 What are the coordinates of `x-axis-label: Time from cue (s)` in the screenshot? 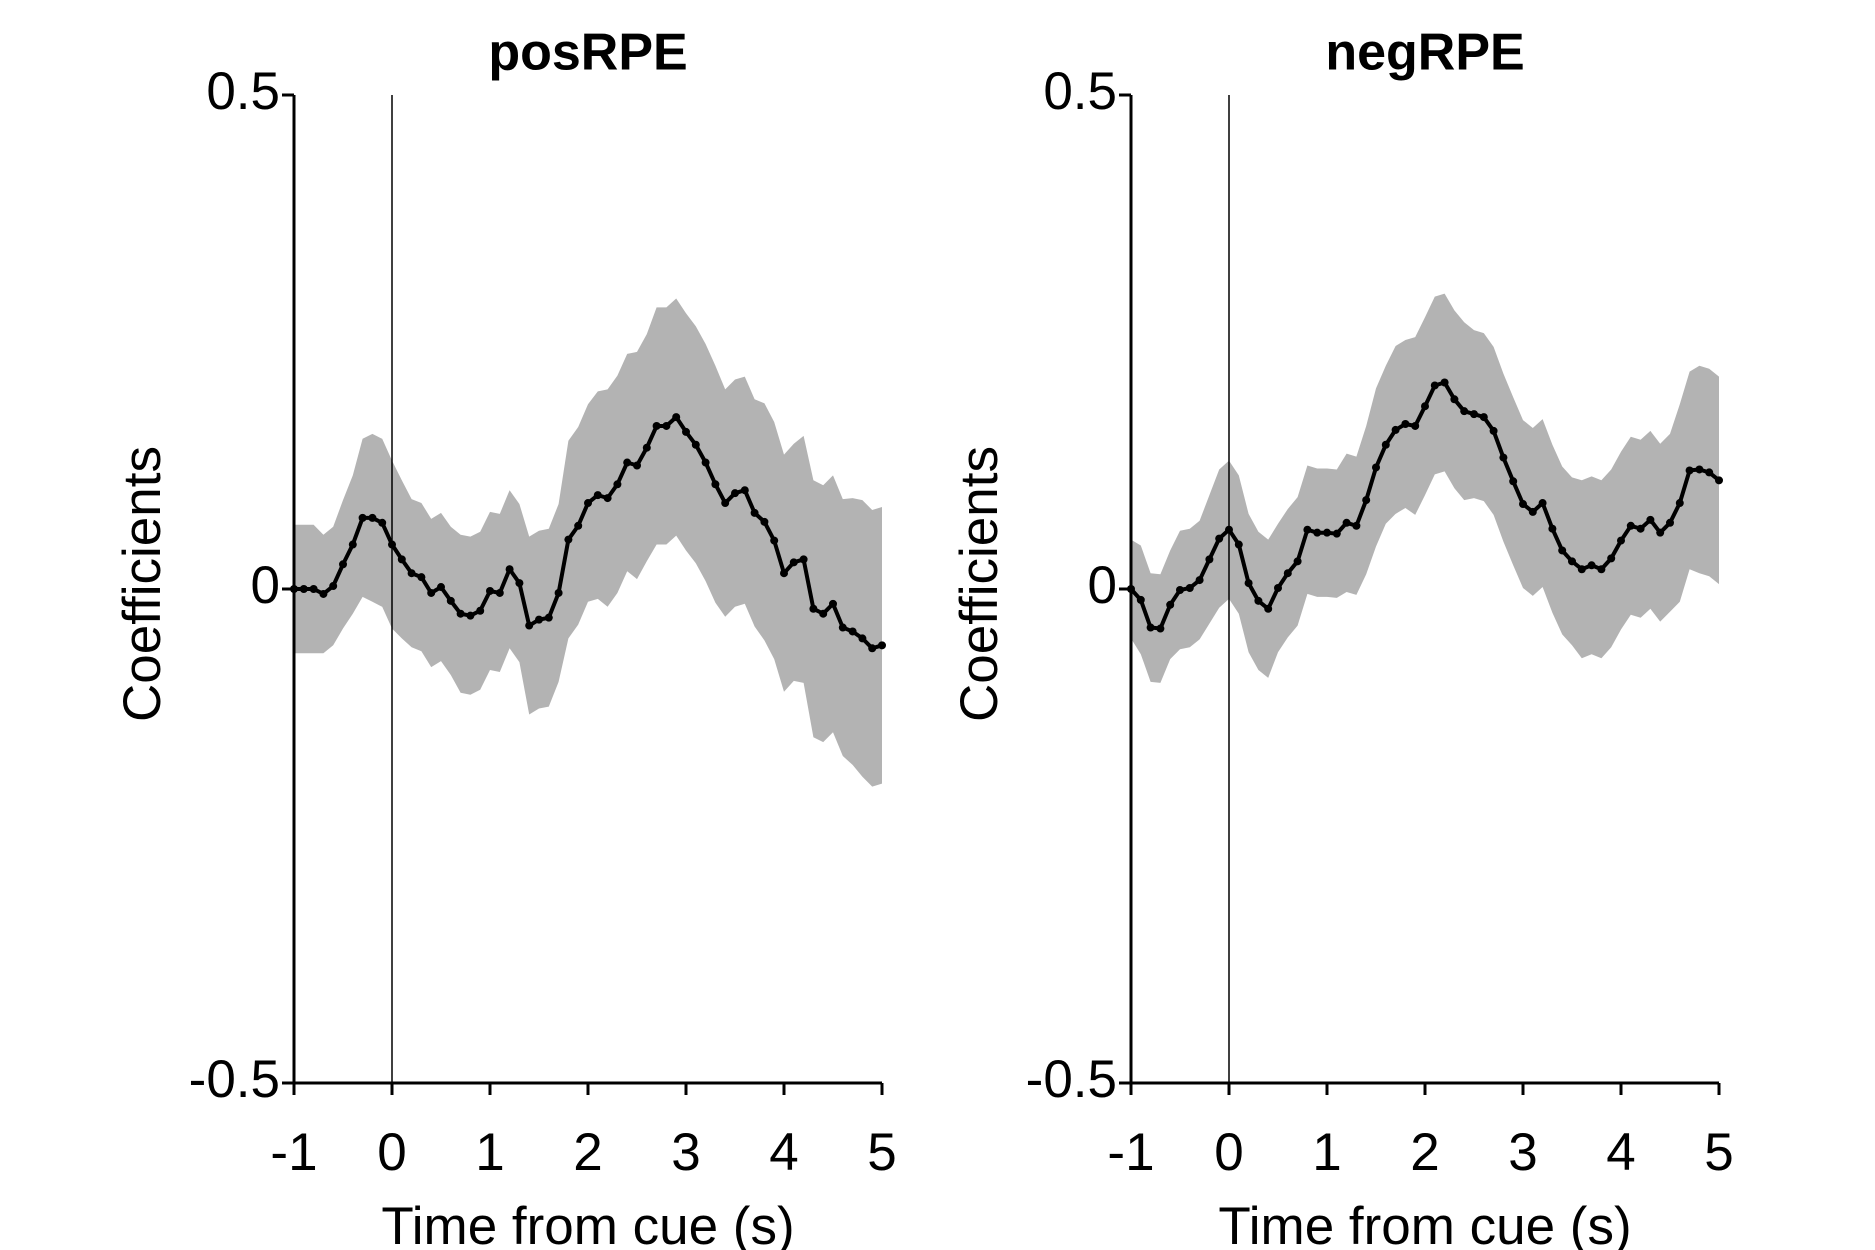 It's located at (1424, 1223).